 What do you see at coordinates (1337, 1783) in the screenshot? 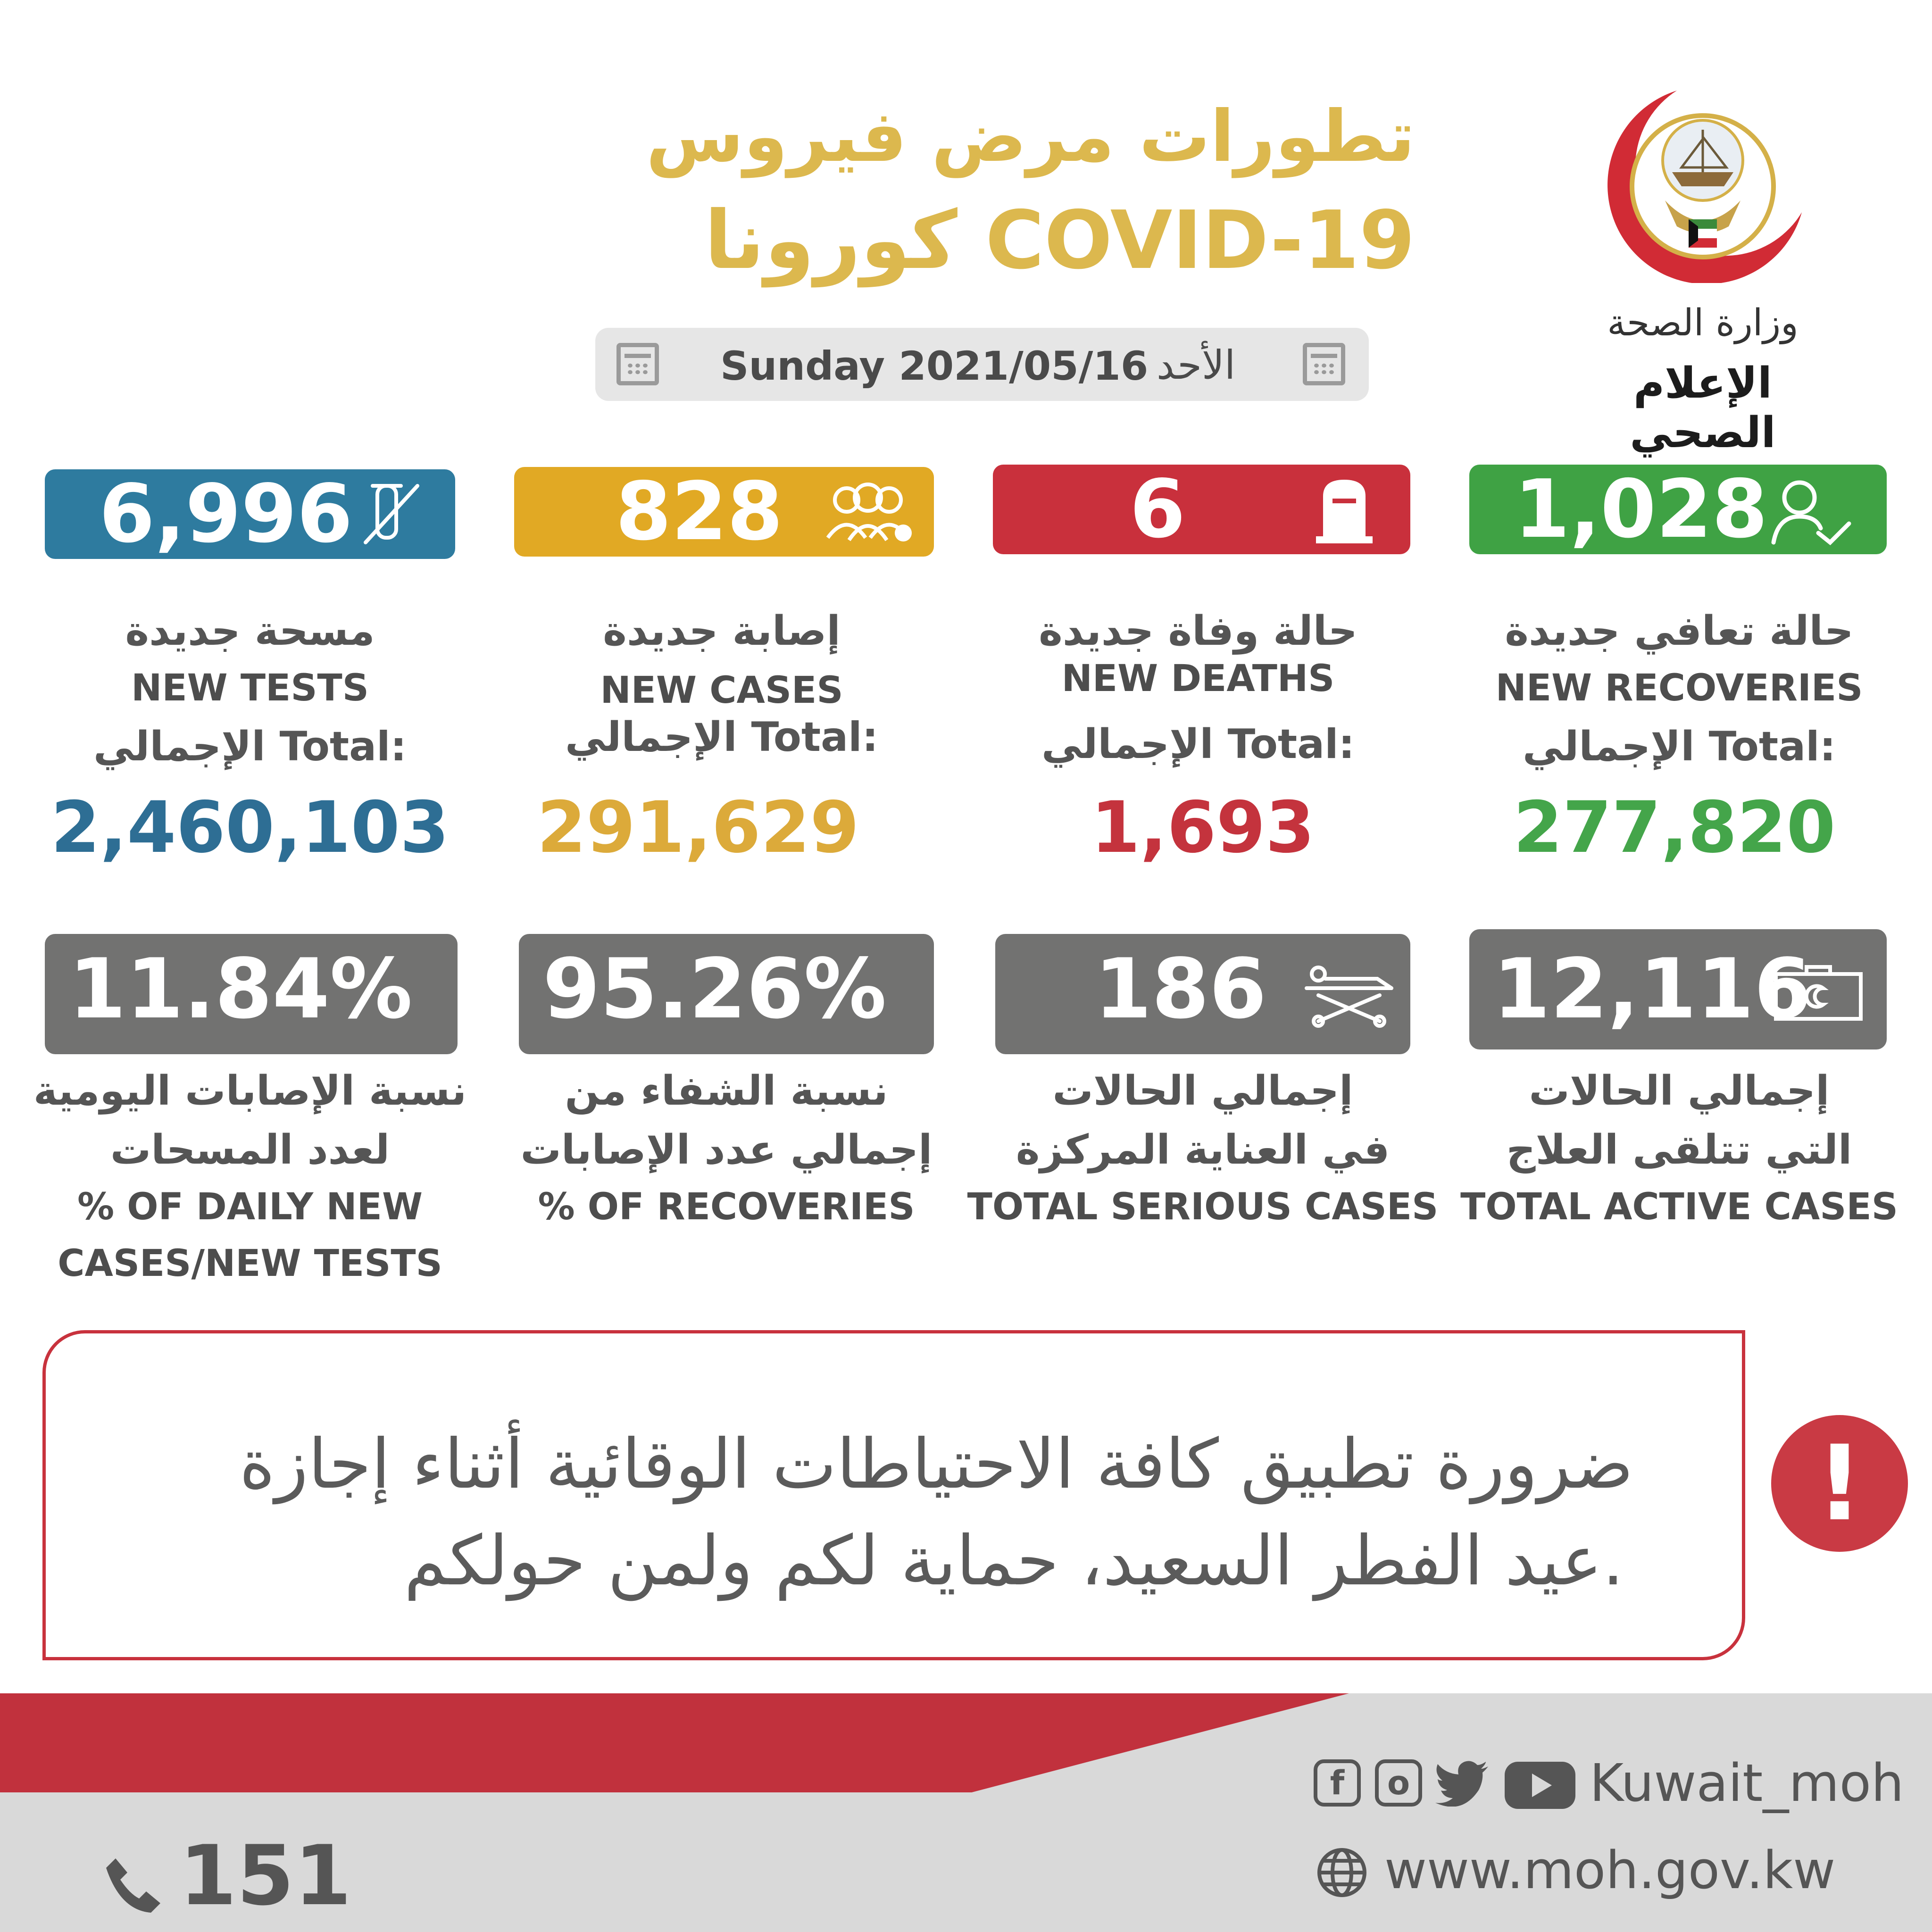
I see `facebook-icon: f` at bounding box center [1337, 1783].